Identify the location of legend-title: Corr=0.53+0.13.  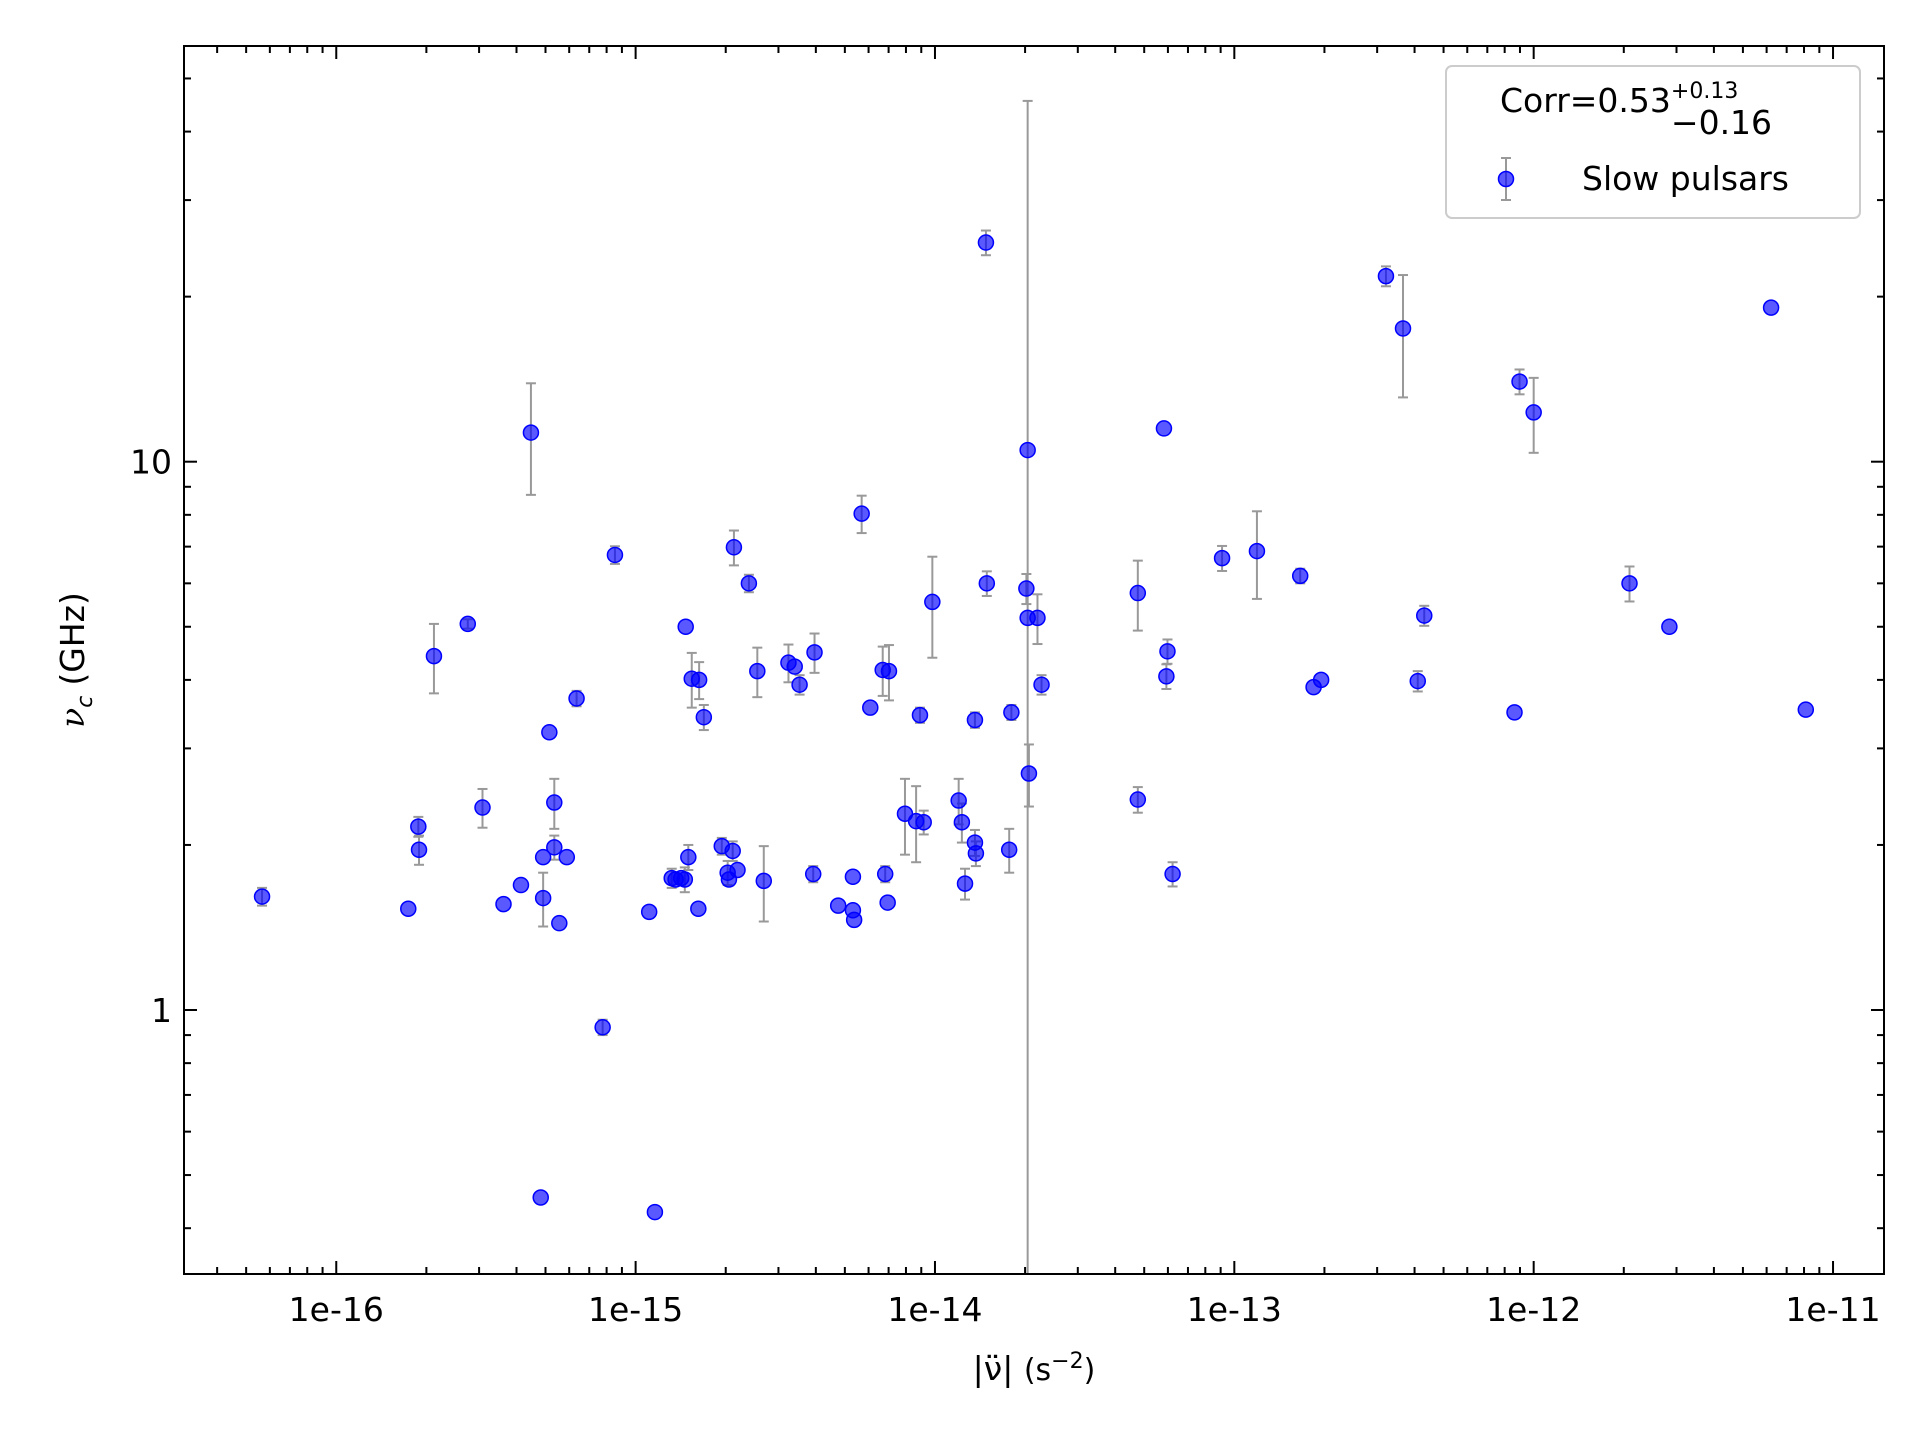
(1619, 99).